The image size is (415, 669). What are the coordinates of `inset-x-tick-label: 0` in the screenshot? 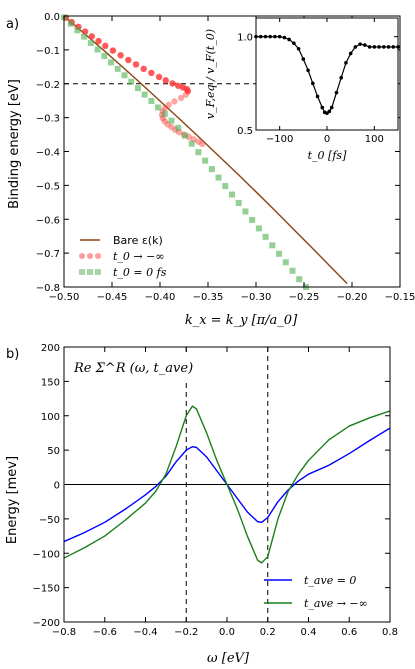 It's located at (327, 139).